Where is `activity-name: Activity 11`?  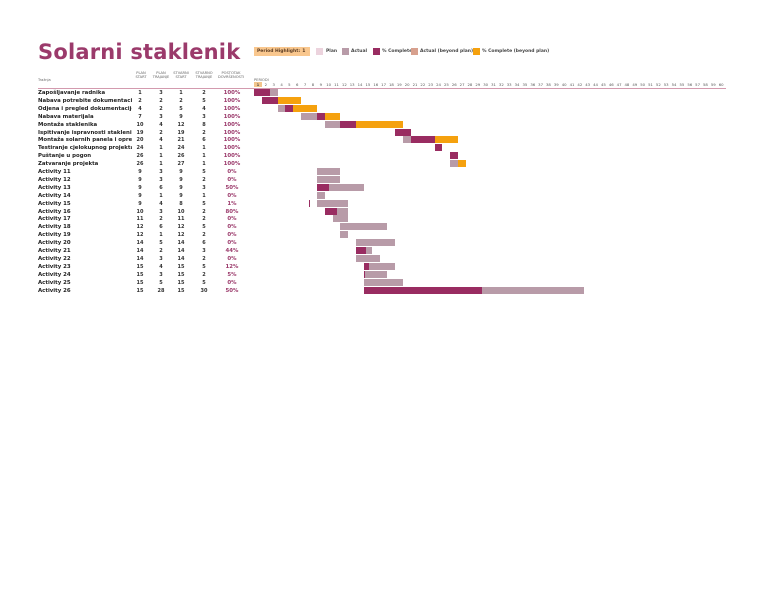
activity-name: Activity 11 is located at coordinates (54, 172).